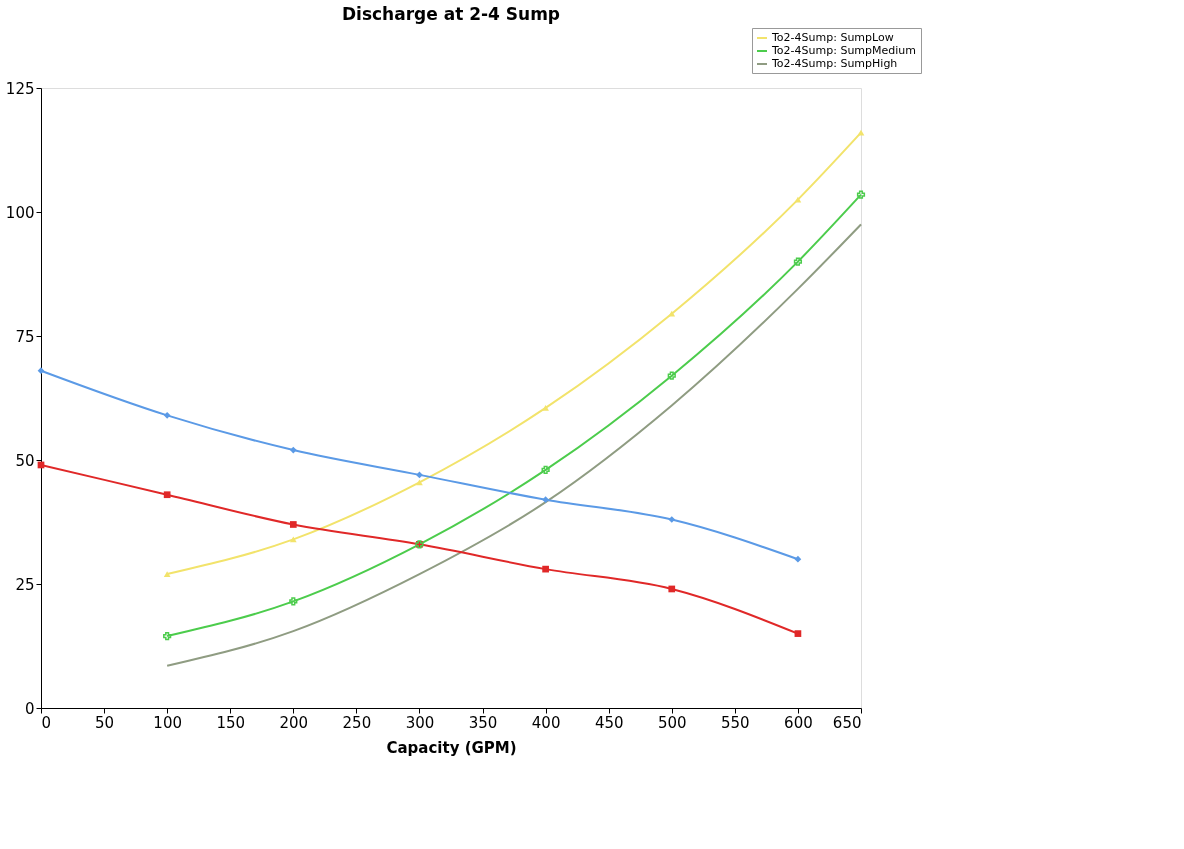 The width and height of the screenshot is (1184, 849). I want to click on y-tick-label: 125, so click(20, 88).